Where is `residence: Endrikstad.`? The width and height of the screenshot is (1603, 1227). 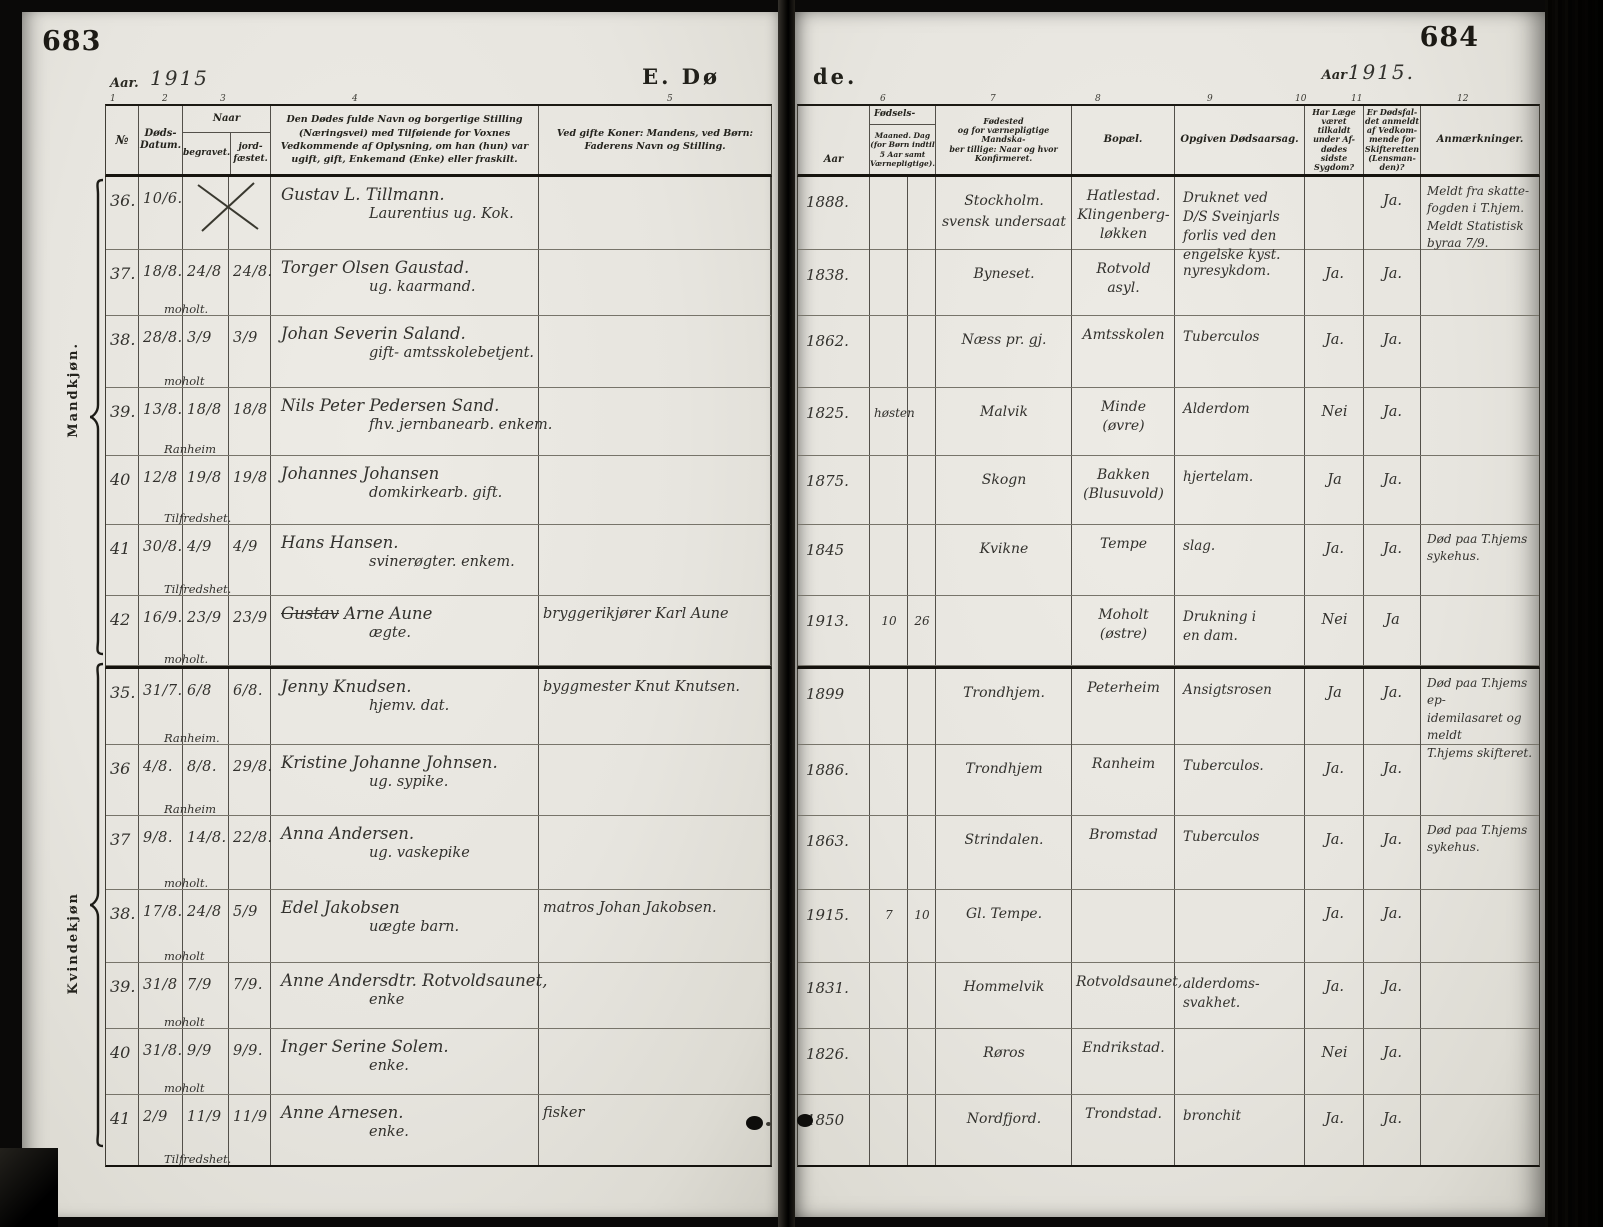
residence: Endrikstad. is located at coordinates (1123, 1061).